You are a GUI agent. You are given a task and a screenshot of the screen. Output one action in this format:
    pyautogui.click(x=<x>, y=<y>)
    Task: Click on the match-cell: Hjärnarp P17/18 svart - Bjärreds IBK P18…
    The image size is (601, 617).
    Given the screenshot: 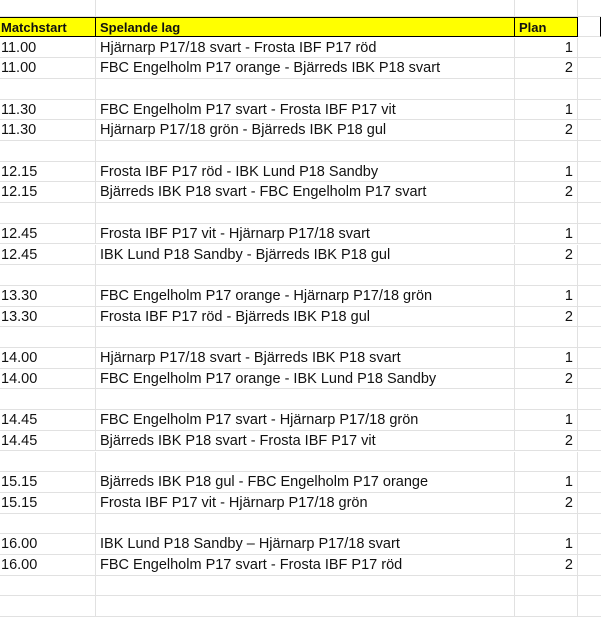 What is the action you would take?
    pyautogui.click(x=305, y=358)
    